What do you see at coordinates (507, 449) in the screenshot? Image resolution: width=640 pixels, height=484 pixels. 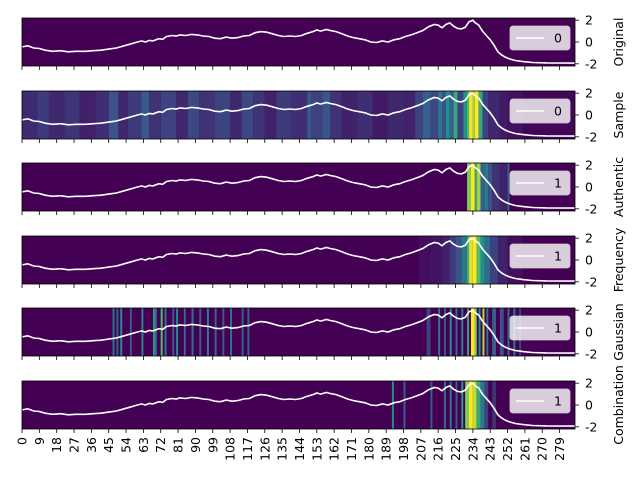 I see `x-tick-label: 252` at bounding box center [507, 449].